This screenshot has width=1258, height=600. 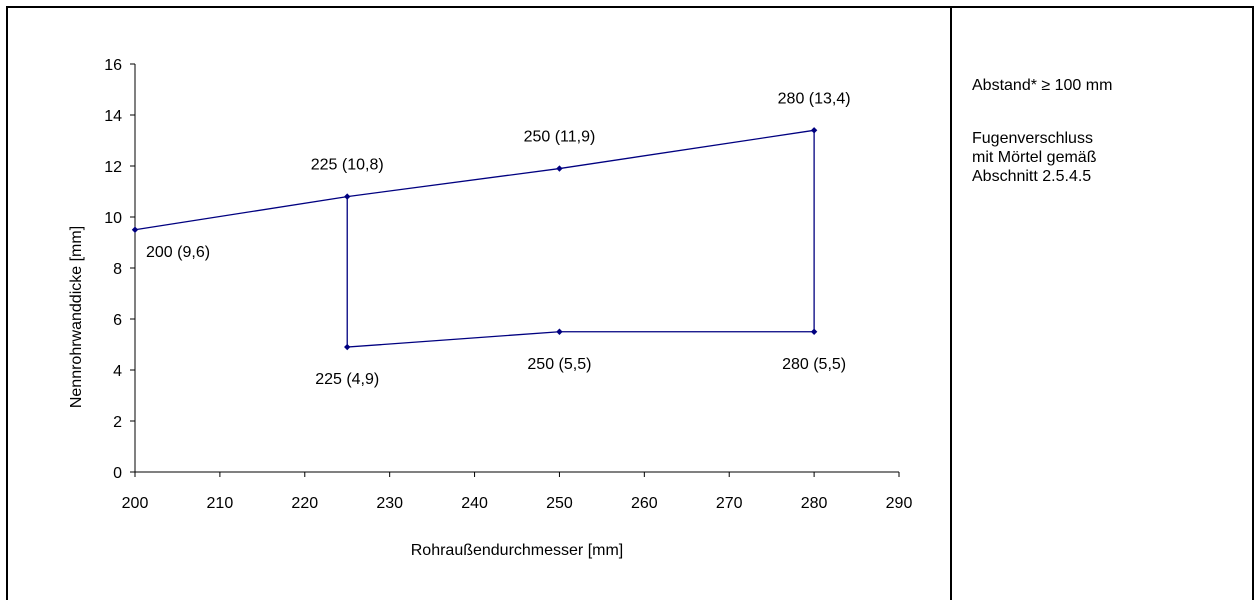 What do you see at coordinates (814, 503) in the screenshot?
I see `x-tick-label: 280` at bounding box center [814, 503].